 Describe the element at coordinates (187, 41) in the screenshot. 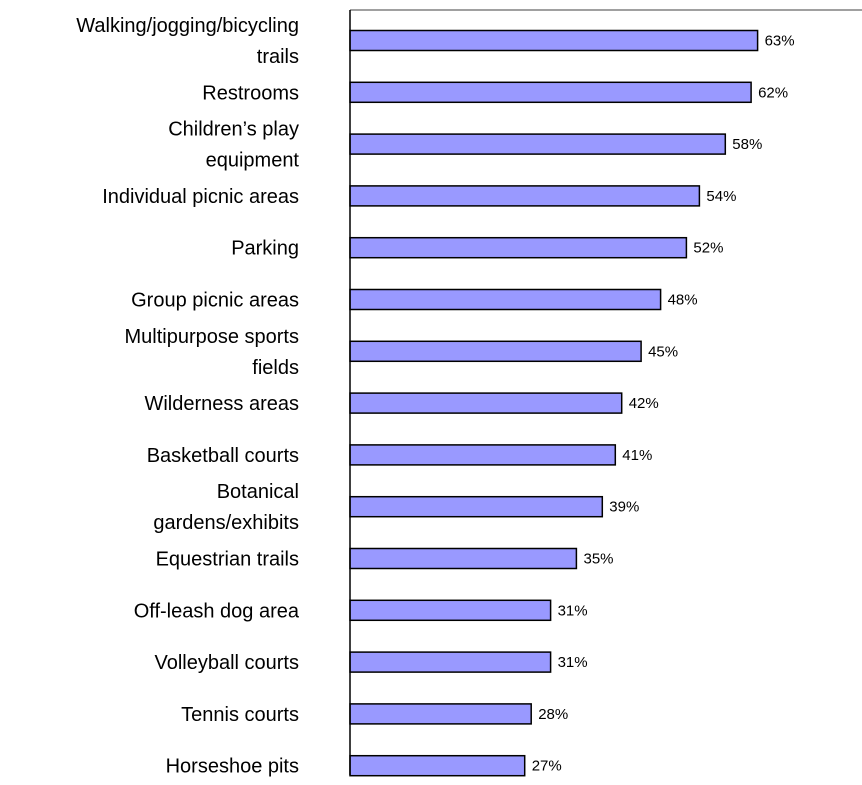

I see `category-label: Walking/jogging/bicycling trails` at that location.